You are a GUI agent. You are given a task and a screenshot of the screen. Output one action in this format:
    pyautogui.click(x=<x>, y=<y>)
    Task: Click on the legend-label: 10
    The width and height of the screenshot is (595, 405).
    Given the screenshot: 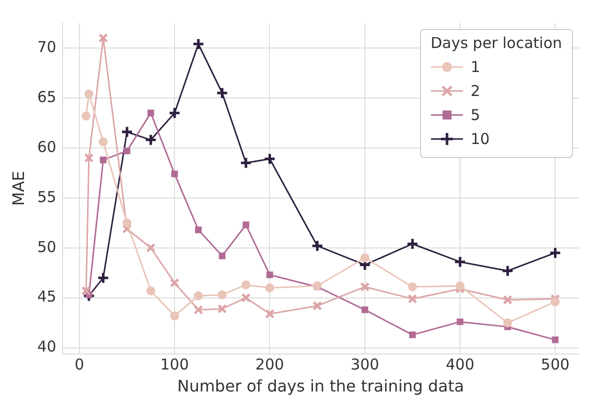 What is the action you would take?
    pyautogui.click(x=480, y=139)
    